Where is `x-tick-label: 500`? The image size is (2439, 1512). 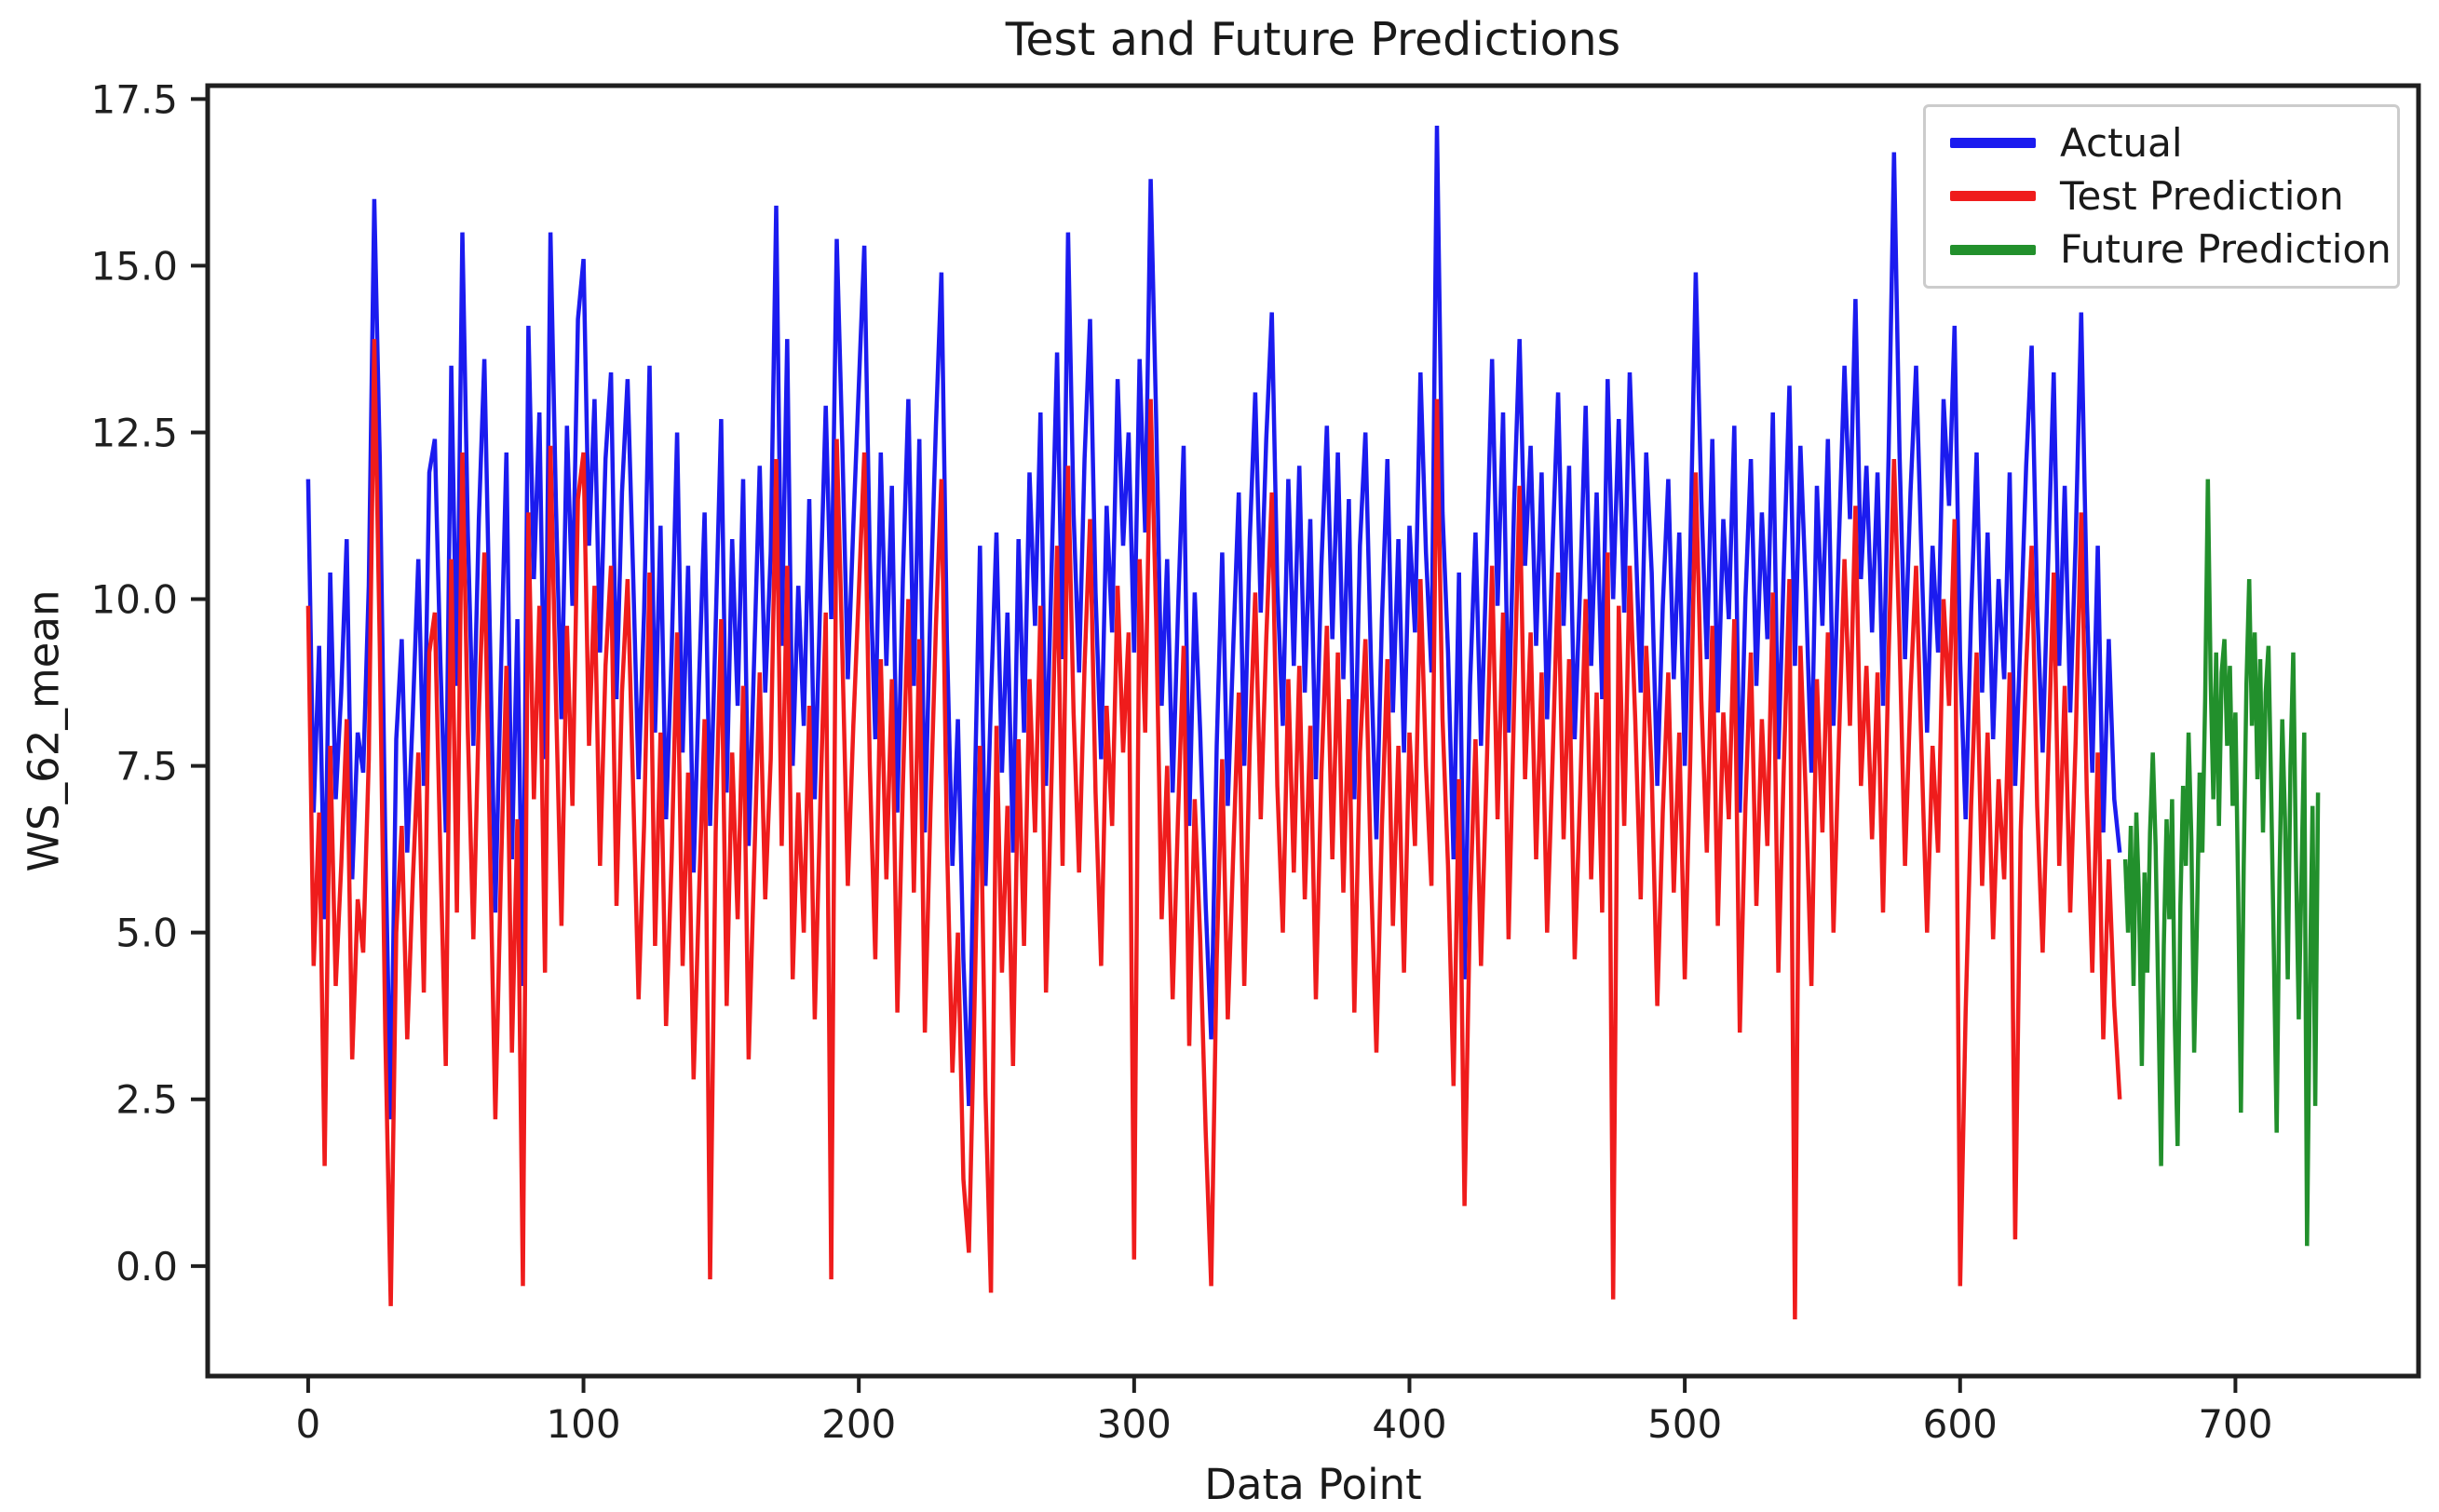
x-tick-label: 500 is located at coordinates (1685, 1424).